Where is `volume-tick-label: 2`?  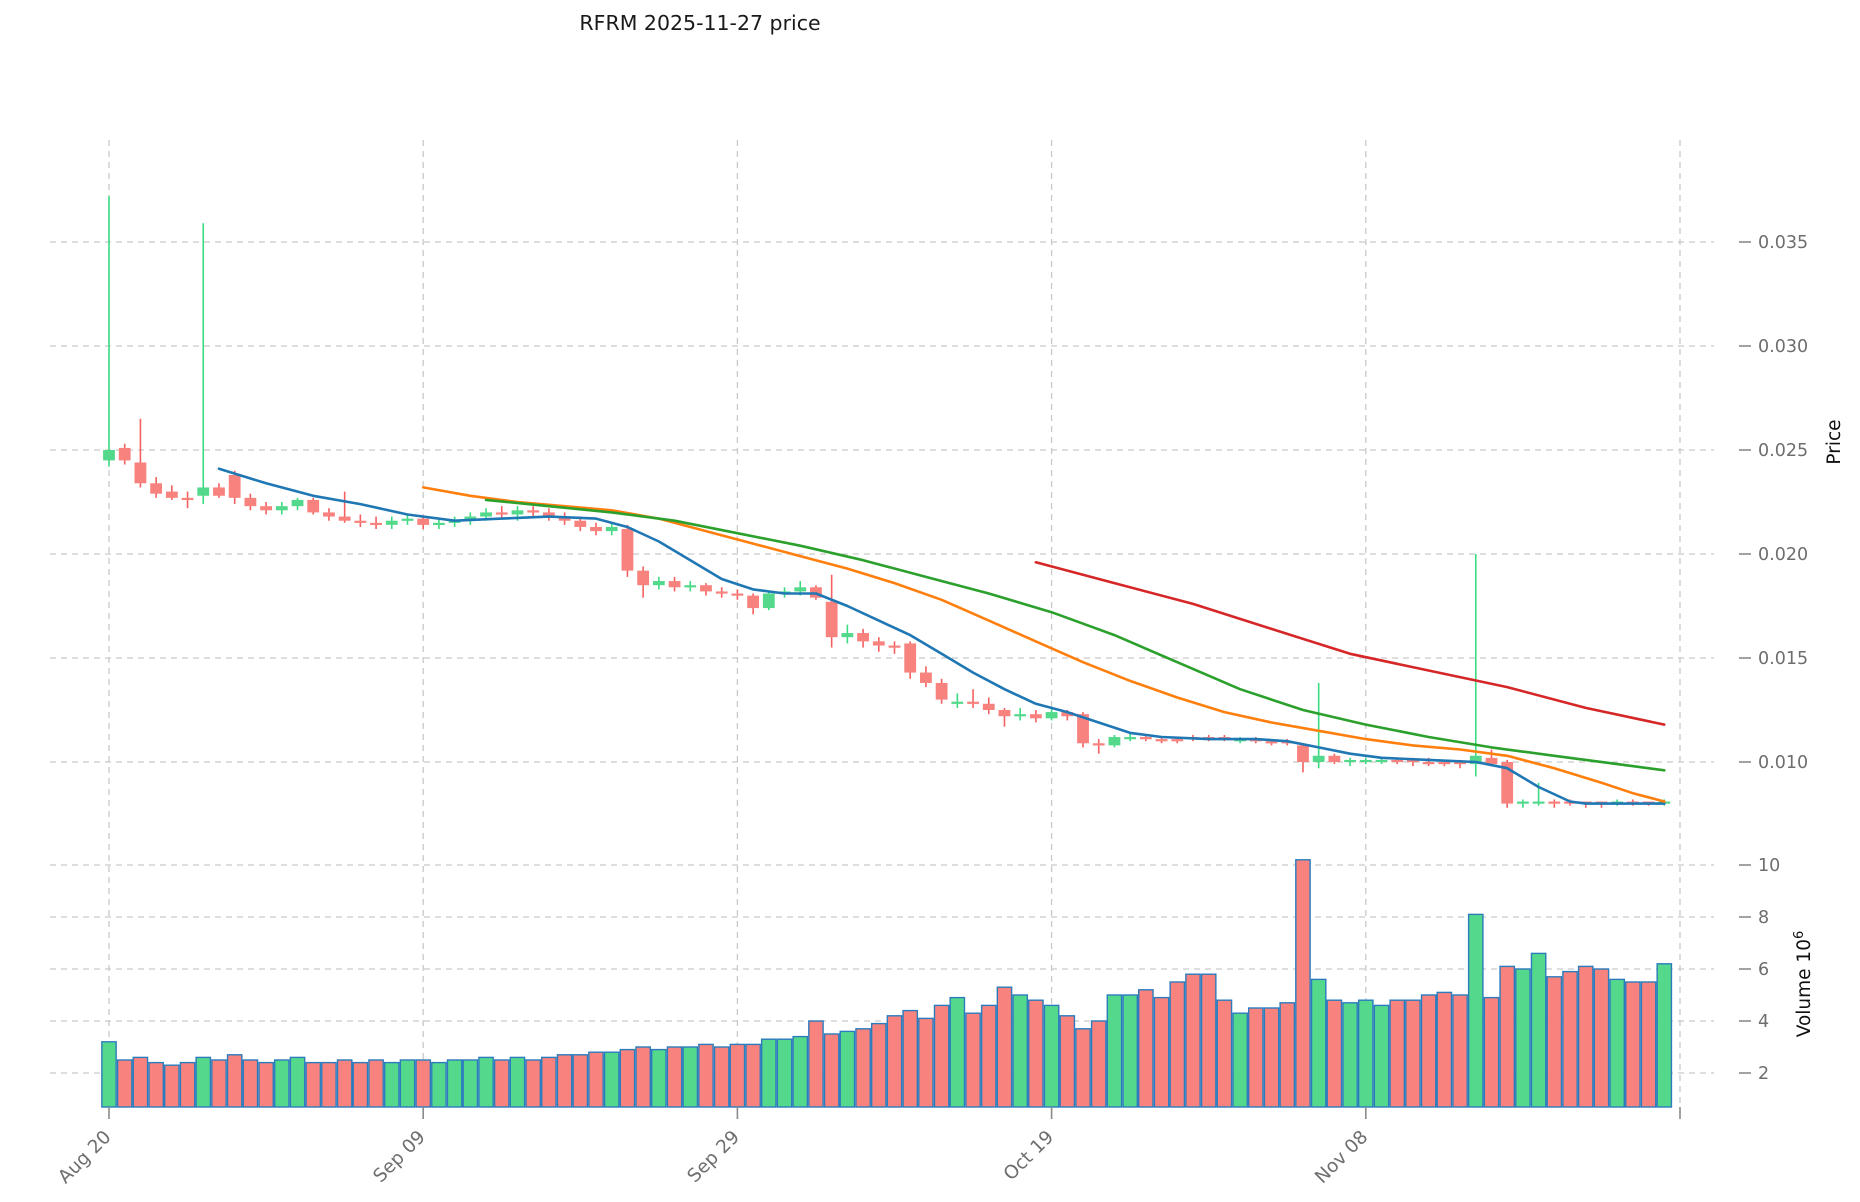
volume-tick-label: 2 is located at coordinates (1763, 1074).